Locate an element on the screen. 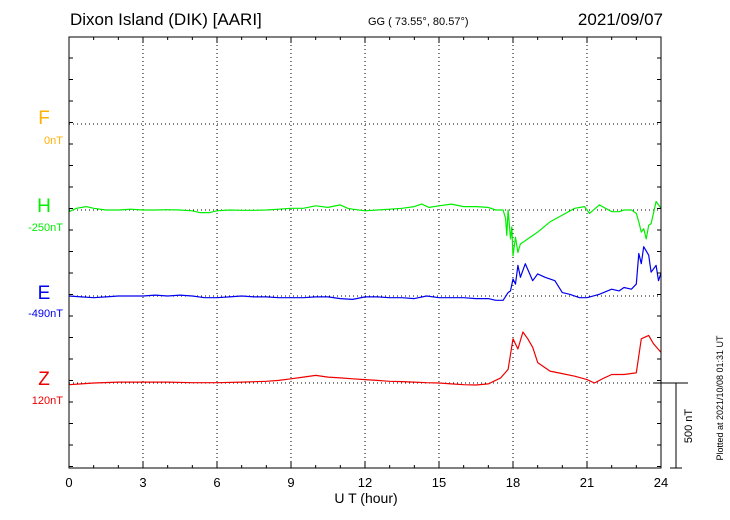 This screenshot has height=520, width=730. x-tick-label: 12 is located at coordinates (365, 482).